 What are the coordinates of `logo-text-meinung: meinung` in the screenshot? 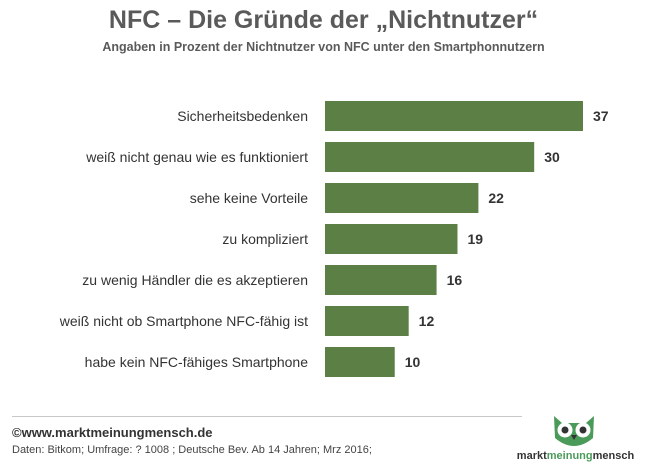 It's located at (569, 456).